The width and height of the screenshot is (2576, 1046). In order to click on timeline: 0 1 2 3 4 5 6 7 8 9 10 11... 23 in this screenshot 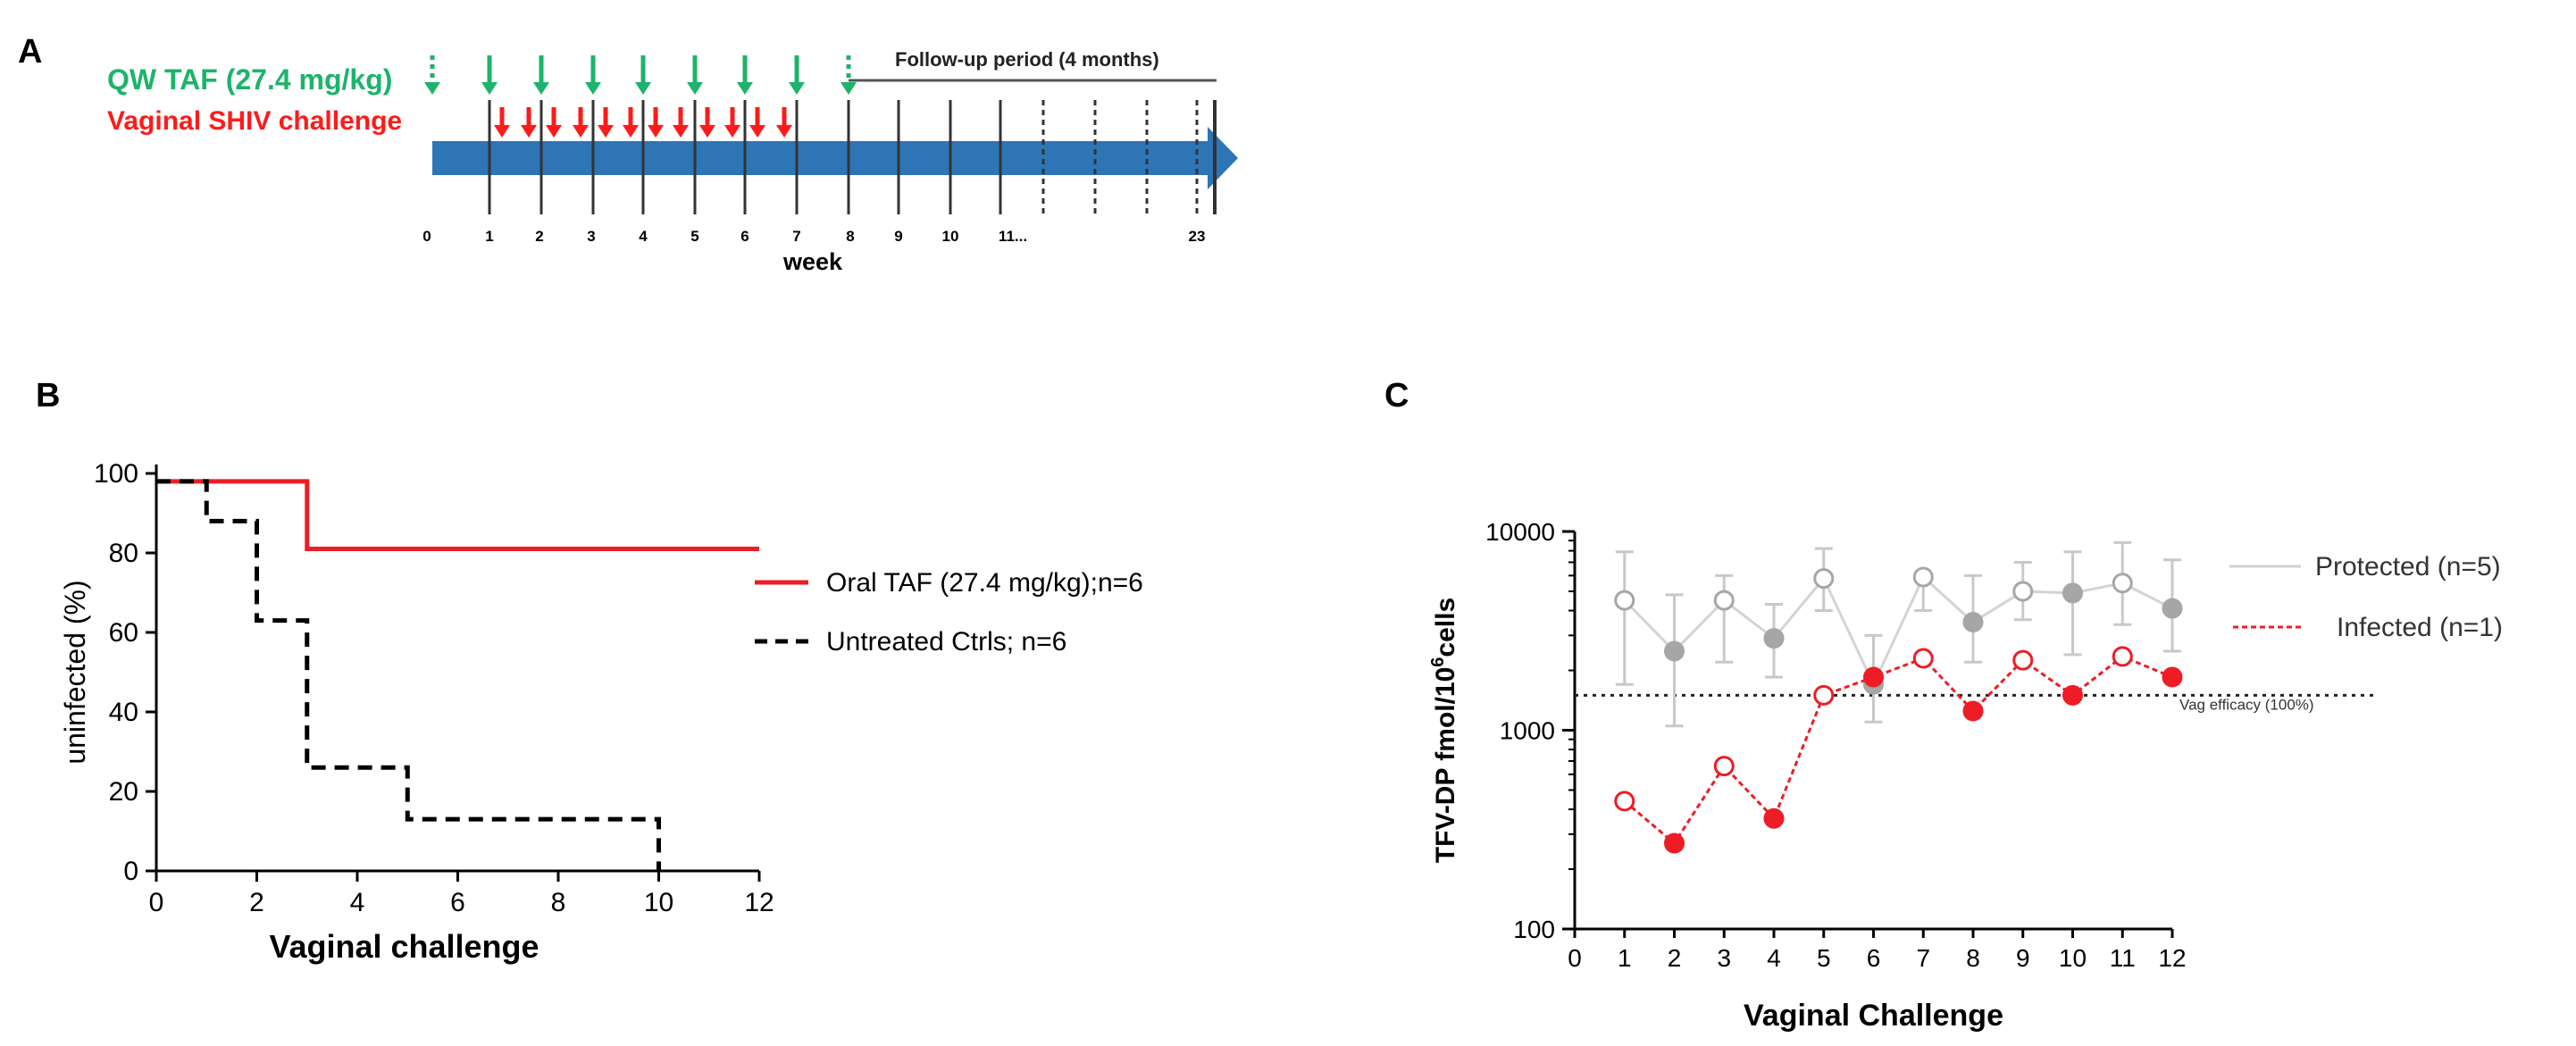, I will do `click(830, 150)`.